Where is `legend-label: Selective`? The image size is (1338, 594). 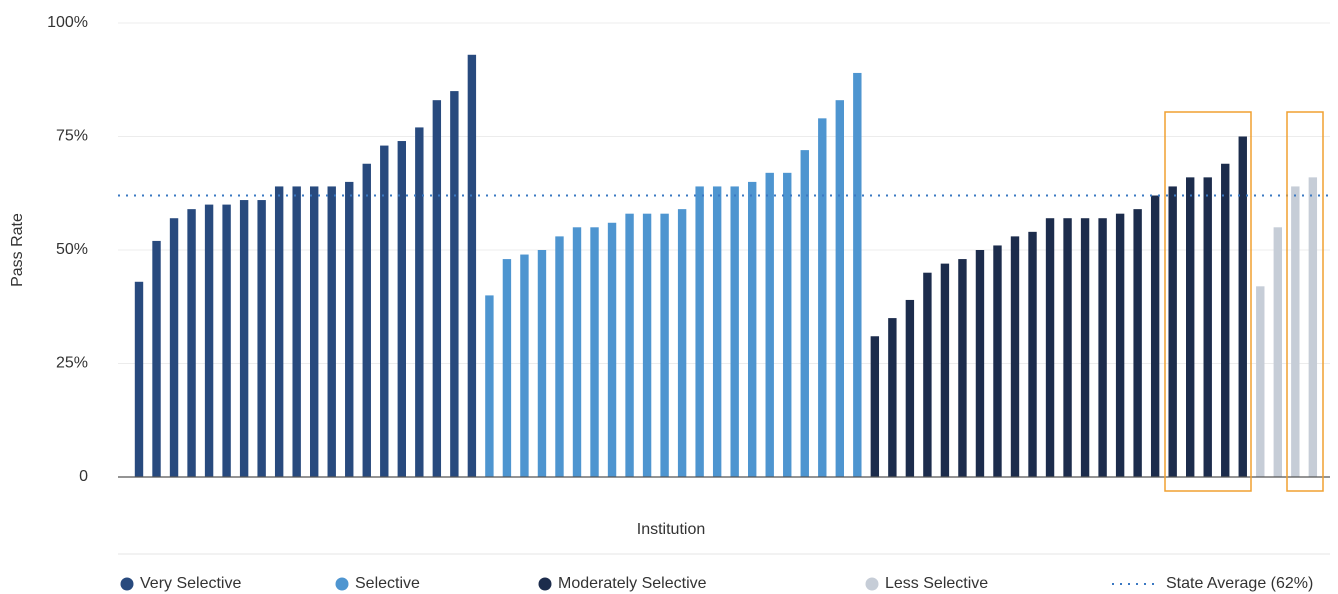 legend-label: Selective is located at coordinates (387, 583).